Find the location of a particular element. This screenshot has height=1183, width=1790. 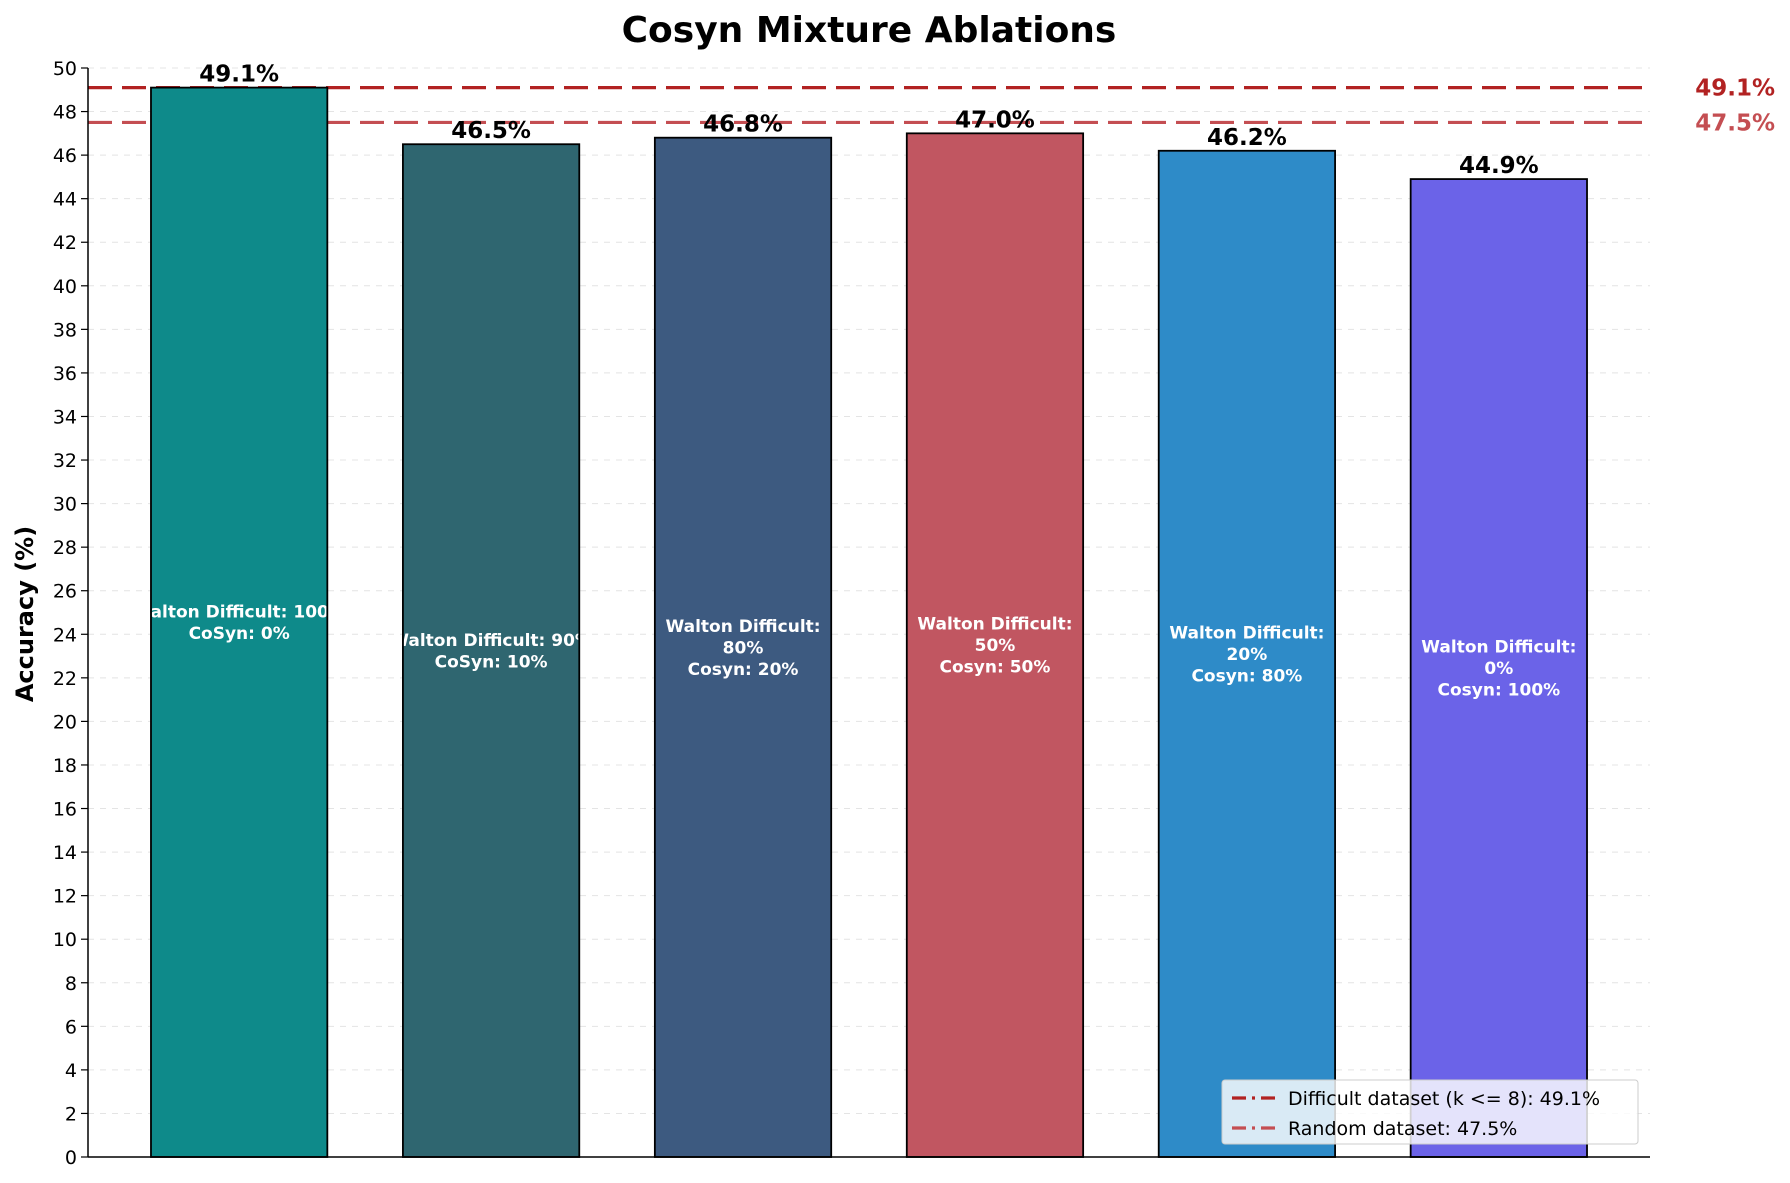

y-tick-label: 38 is located at coordinates (65, 330).